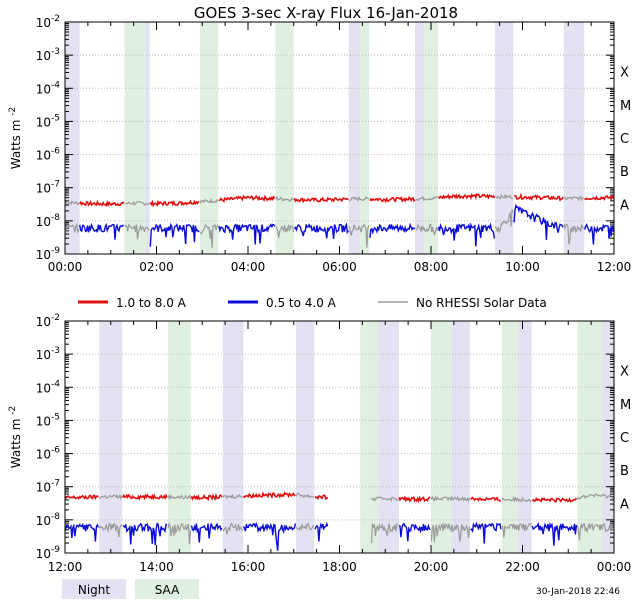  I want to click on legend-night-box, so click(94, 589).